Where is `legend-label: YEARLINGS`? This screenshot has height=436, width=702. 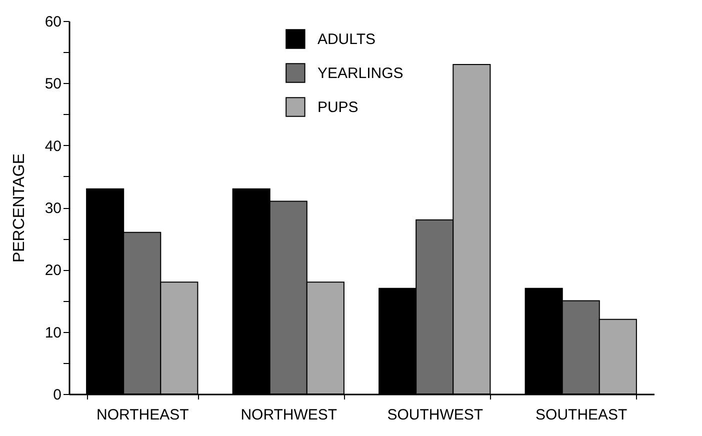 legend-label: YEARLINGS is located at coordinates (360, 73).